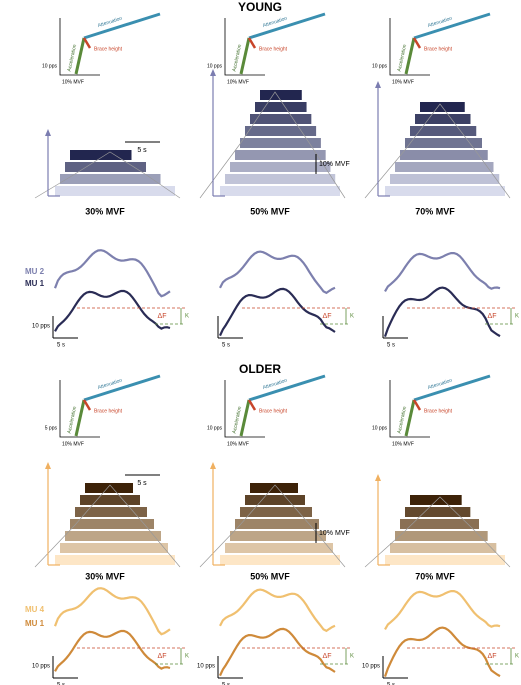 Image resolution: width=521 pixels, height=685 pixels. What do you see at coordinates (403, 420) in the screenshot?
I see `acceleration-label: Acceleration` at bounding box center [403, 420].